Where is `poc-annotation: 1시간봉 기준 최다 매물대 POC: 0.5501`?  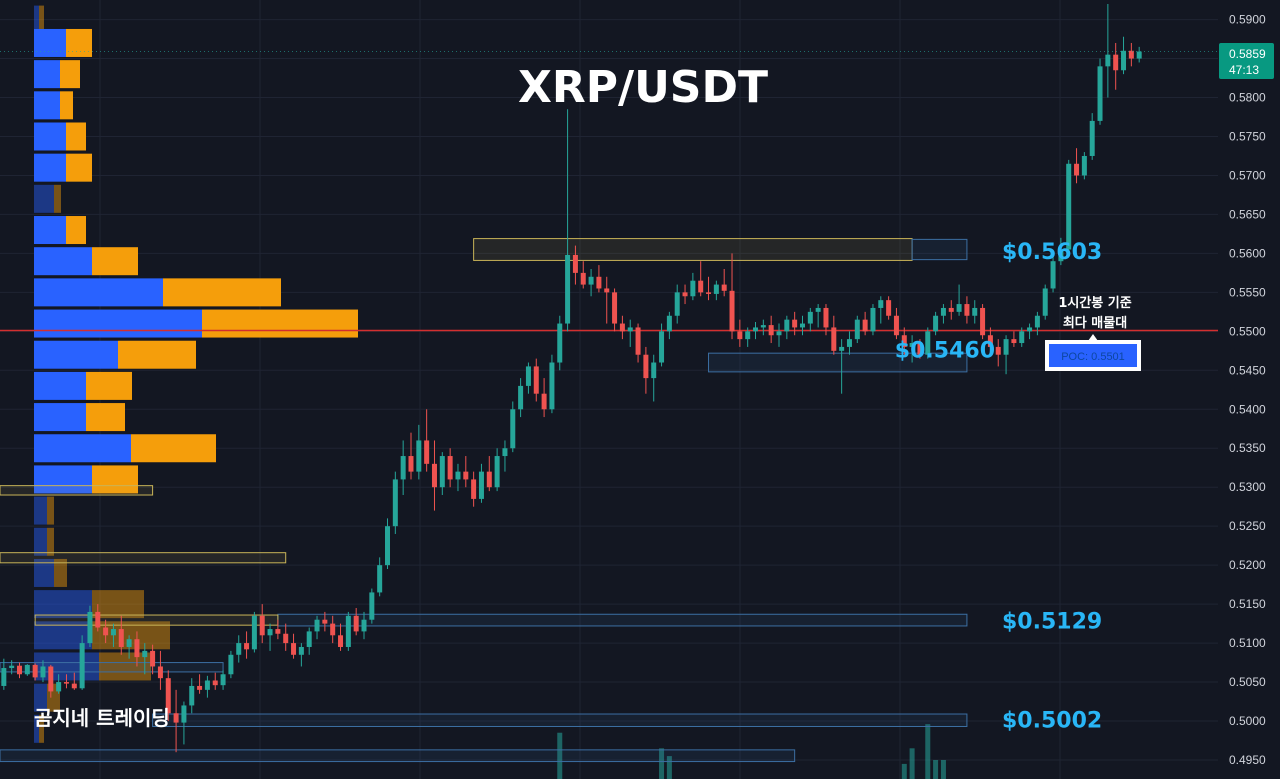 poc-annotation: 1시간봉 기준 최다 매물대 POC: 0.5501 is located at coordinates (1093, 333).